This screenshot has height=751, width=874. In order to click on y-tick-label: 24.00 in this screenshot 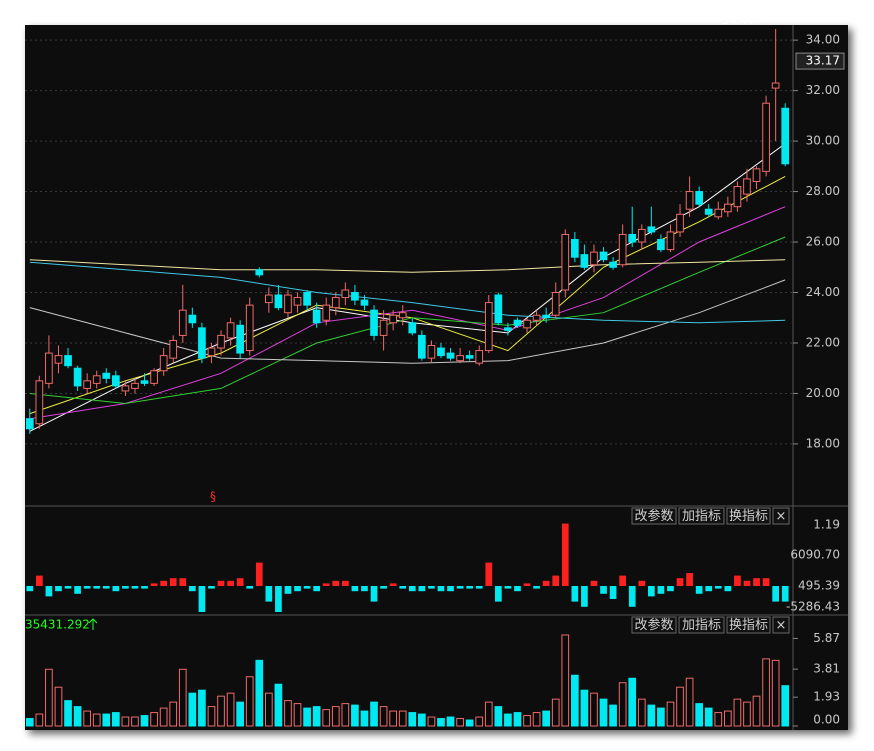, I will do `click(823, 292)`.